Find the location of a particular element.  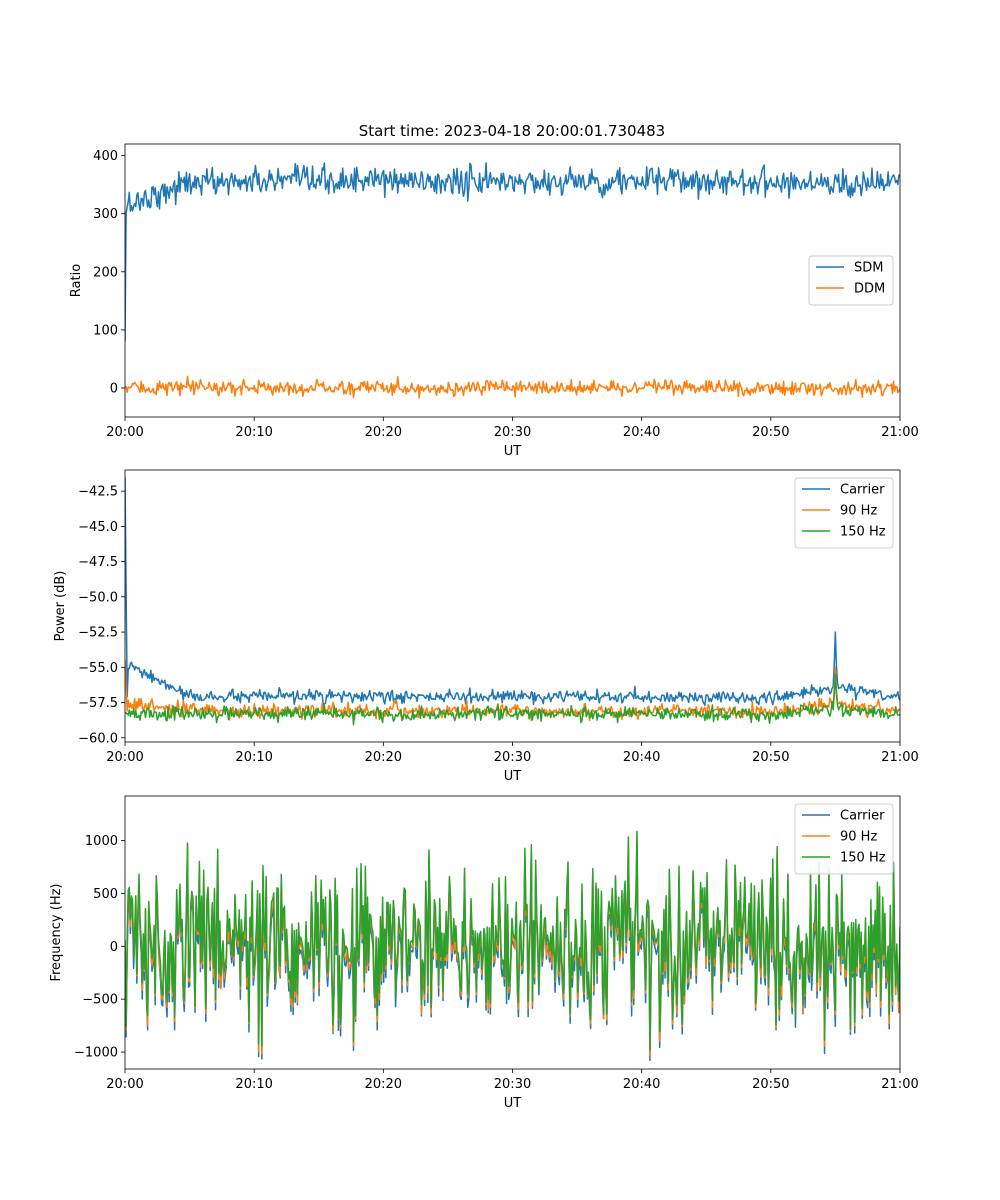

y-tick-label: 300 is located at coordinates (105, 214).